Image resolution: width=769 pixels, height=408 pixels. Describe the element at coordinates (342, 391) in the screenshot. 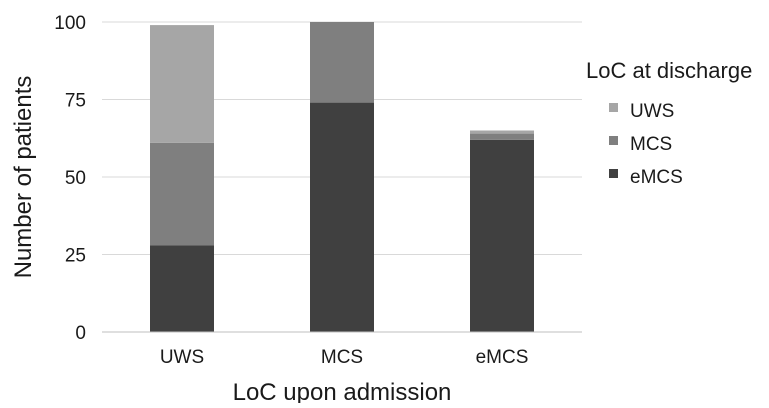

I see `x-axis-label: LoC upon admission` at that location.